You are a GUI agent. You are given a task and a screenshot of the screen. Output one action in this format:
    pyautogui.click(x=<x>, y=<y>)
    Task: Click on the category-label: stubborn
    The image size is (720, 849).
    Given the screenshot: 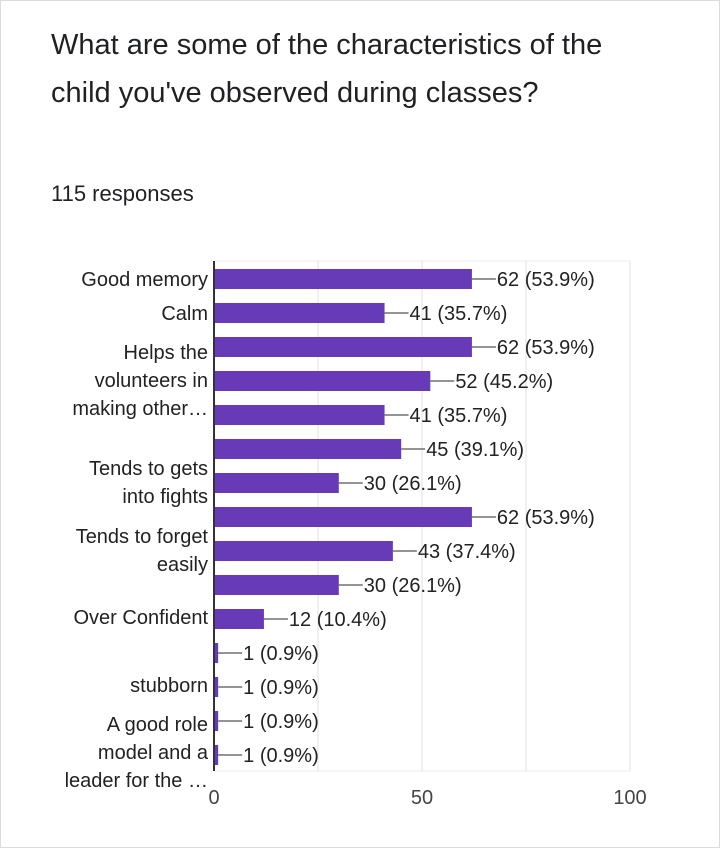 What is the action you would take?
    pyautogui.click(x=169, y=686)
    